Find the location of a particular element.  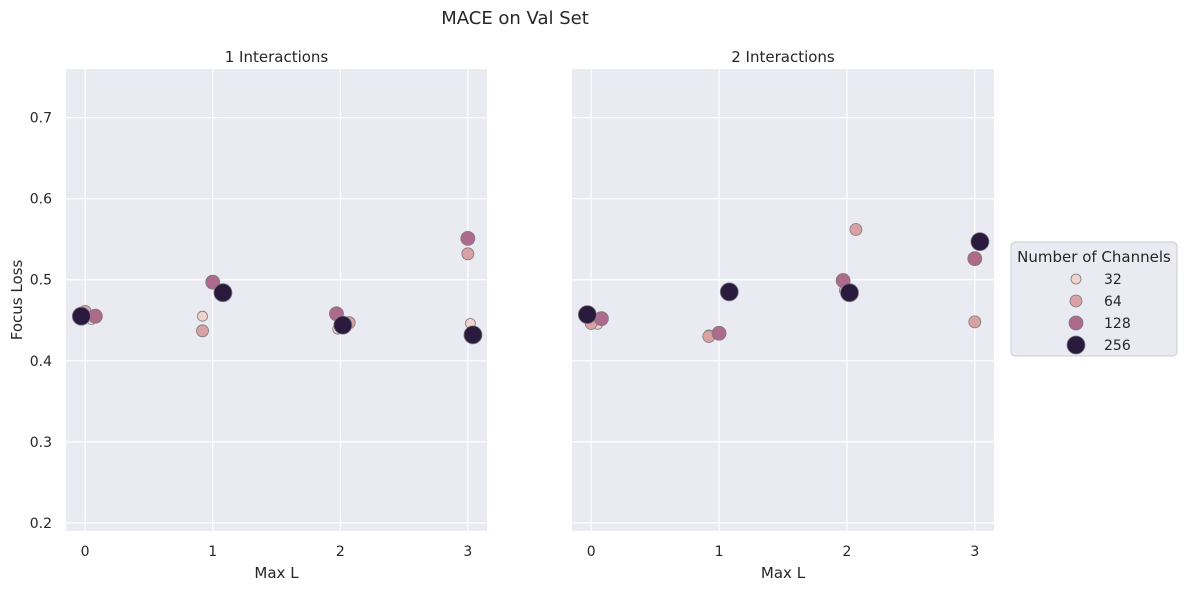

legend-title: Number of Channels is located at coordinates (1094, 257).